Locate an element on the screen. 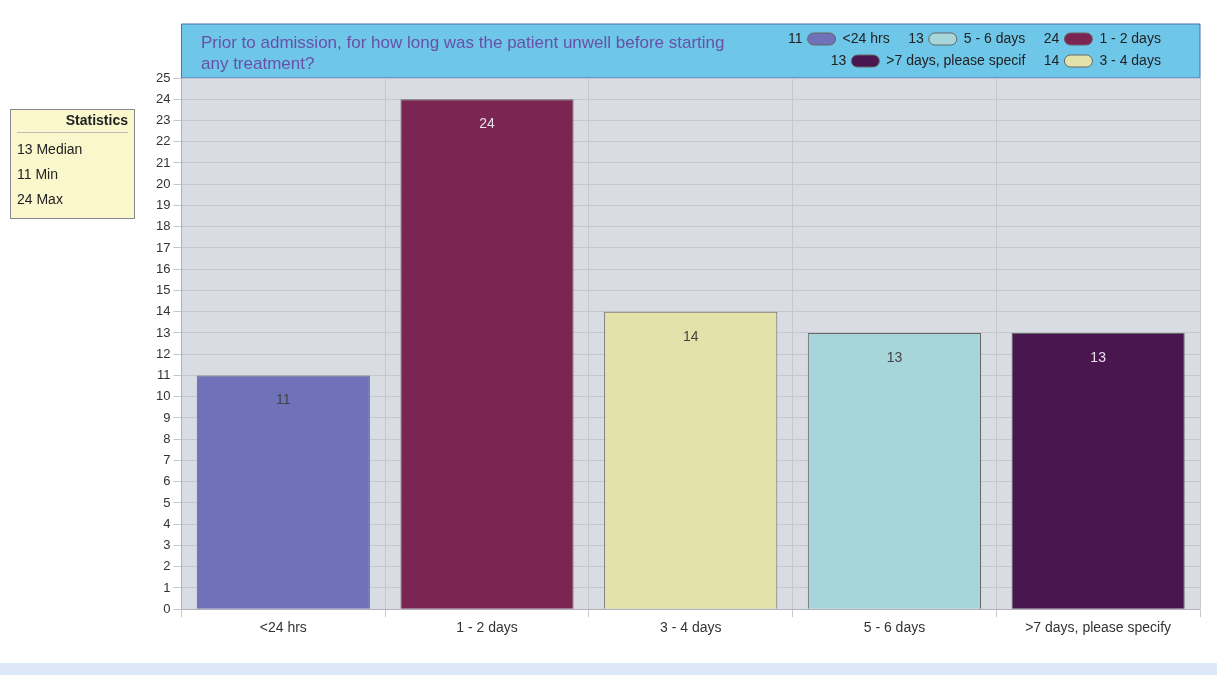 Image resolution: width=1217 pixels, height=675 pixels. y-tick-label: 18 is located at coordinates (163, 226).